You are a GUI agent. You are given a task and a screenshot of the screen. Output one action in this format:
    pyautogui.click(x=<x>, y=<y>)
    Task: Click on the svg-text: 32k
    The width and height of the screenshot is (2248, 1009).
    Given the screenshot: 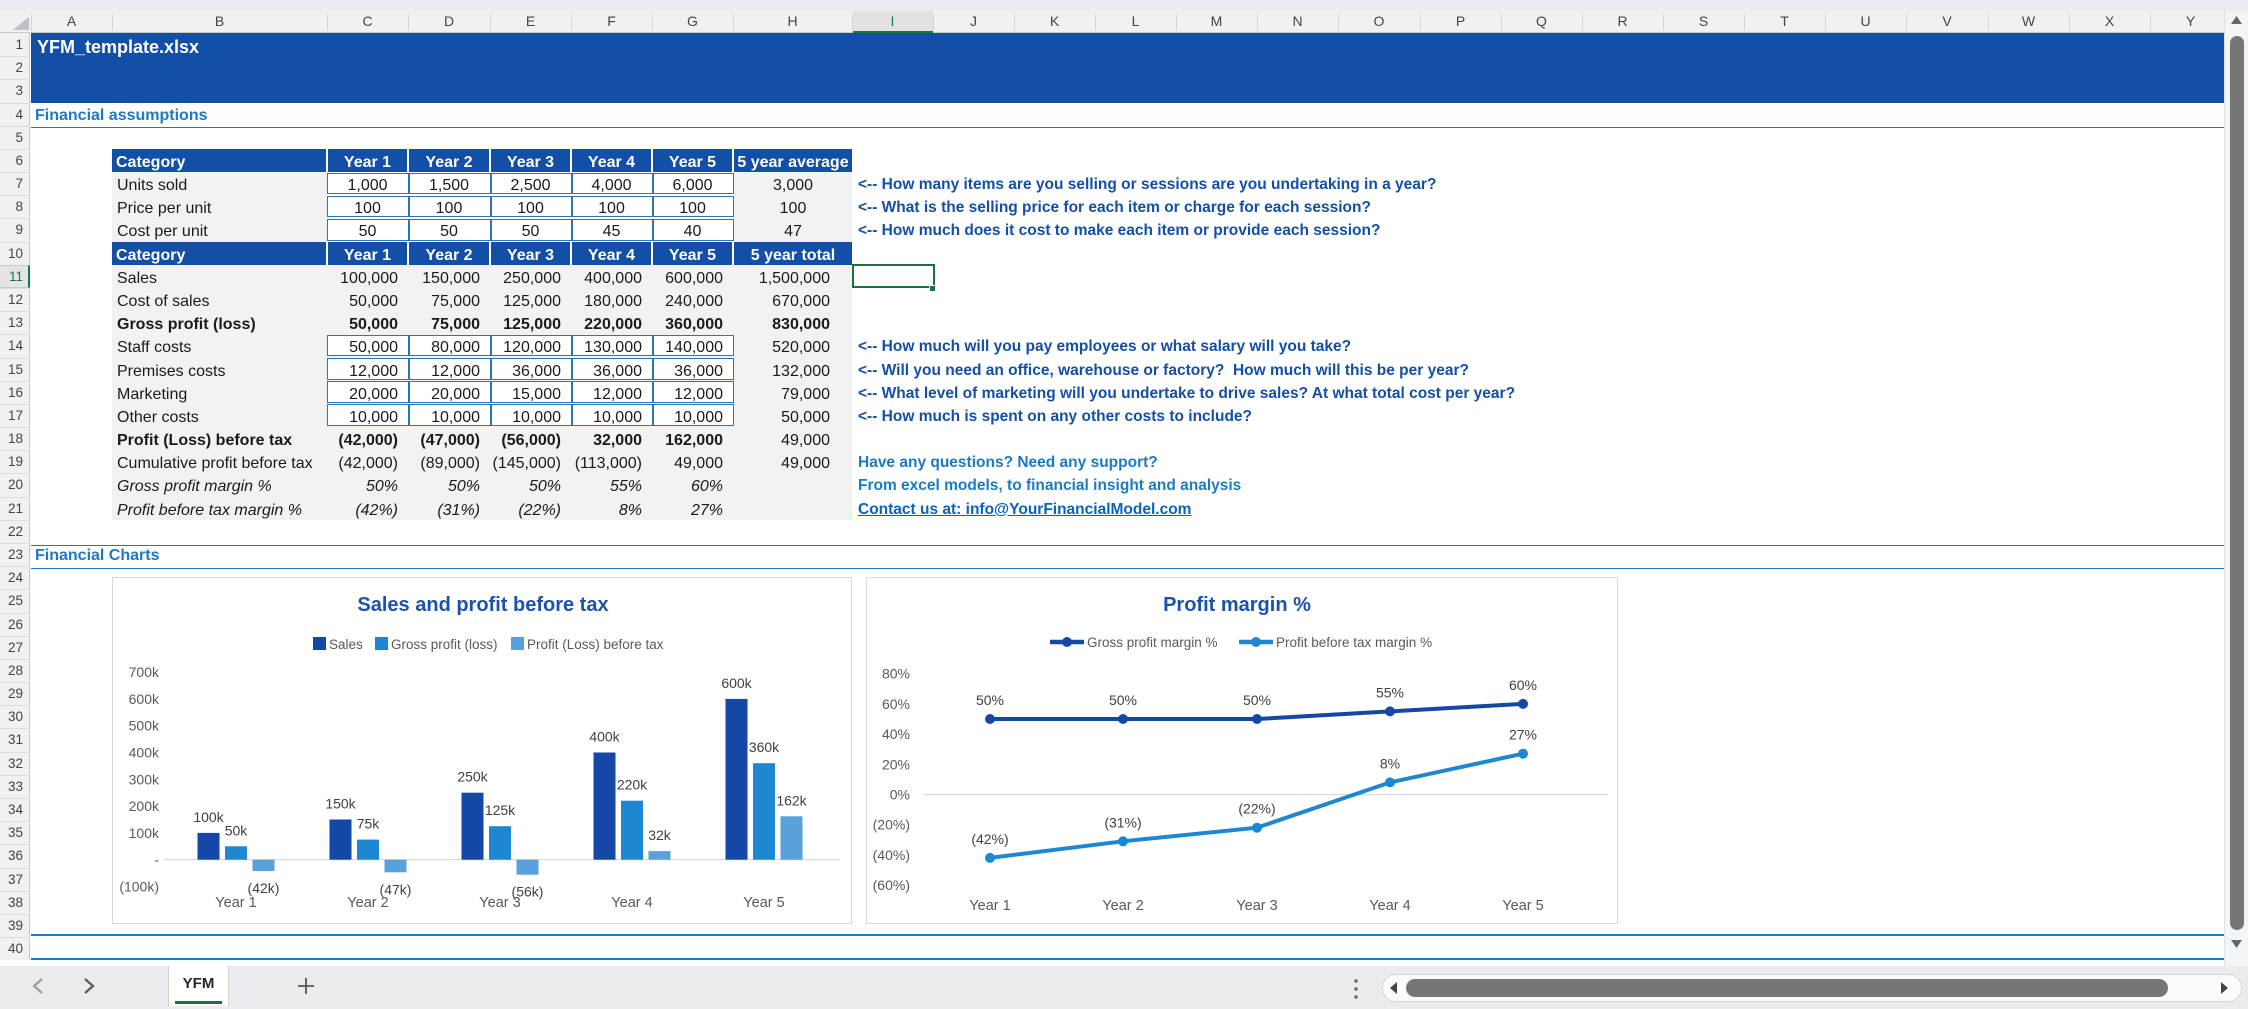 What is the action you would take?
    pyautogui.click(x=660, y=835)
    